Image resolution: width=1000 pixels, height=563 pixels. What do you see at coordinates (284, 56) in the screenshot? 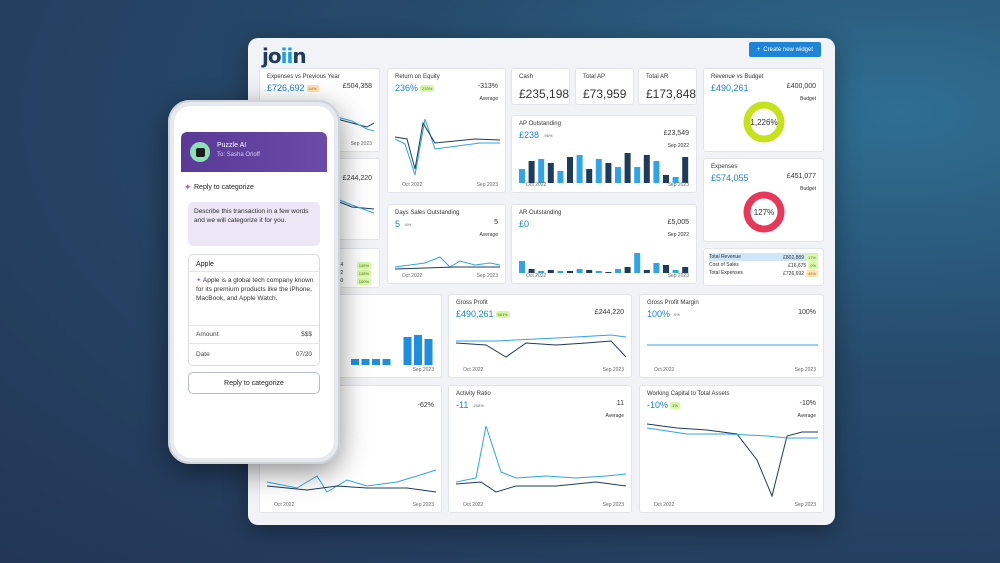
I see `join-logo: joiin` at bounding box center [284, 56].